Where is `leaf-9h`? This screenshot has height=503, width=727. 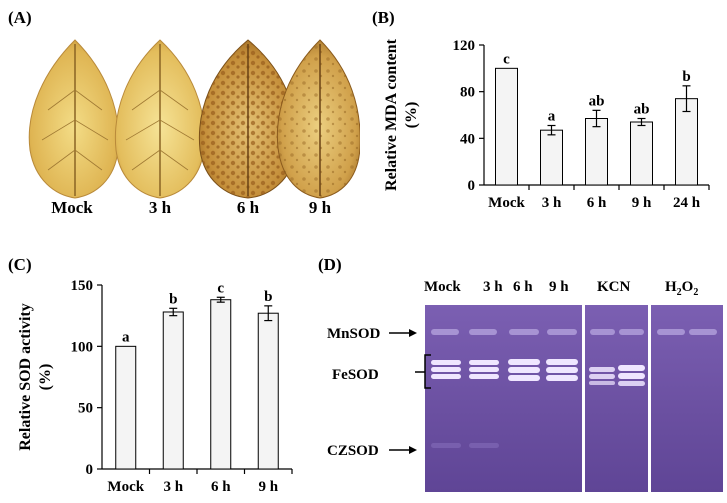
leaf-9h is located at coordinates (318, 119).